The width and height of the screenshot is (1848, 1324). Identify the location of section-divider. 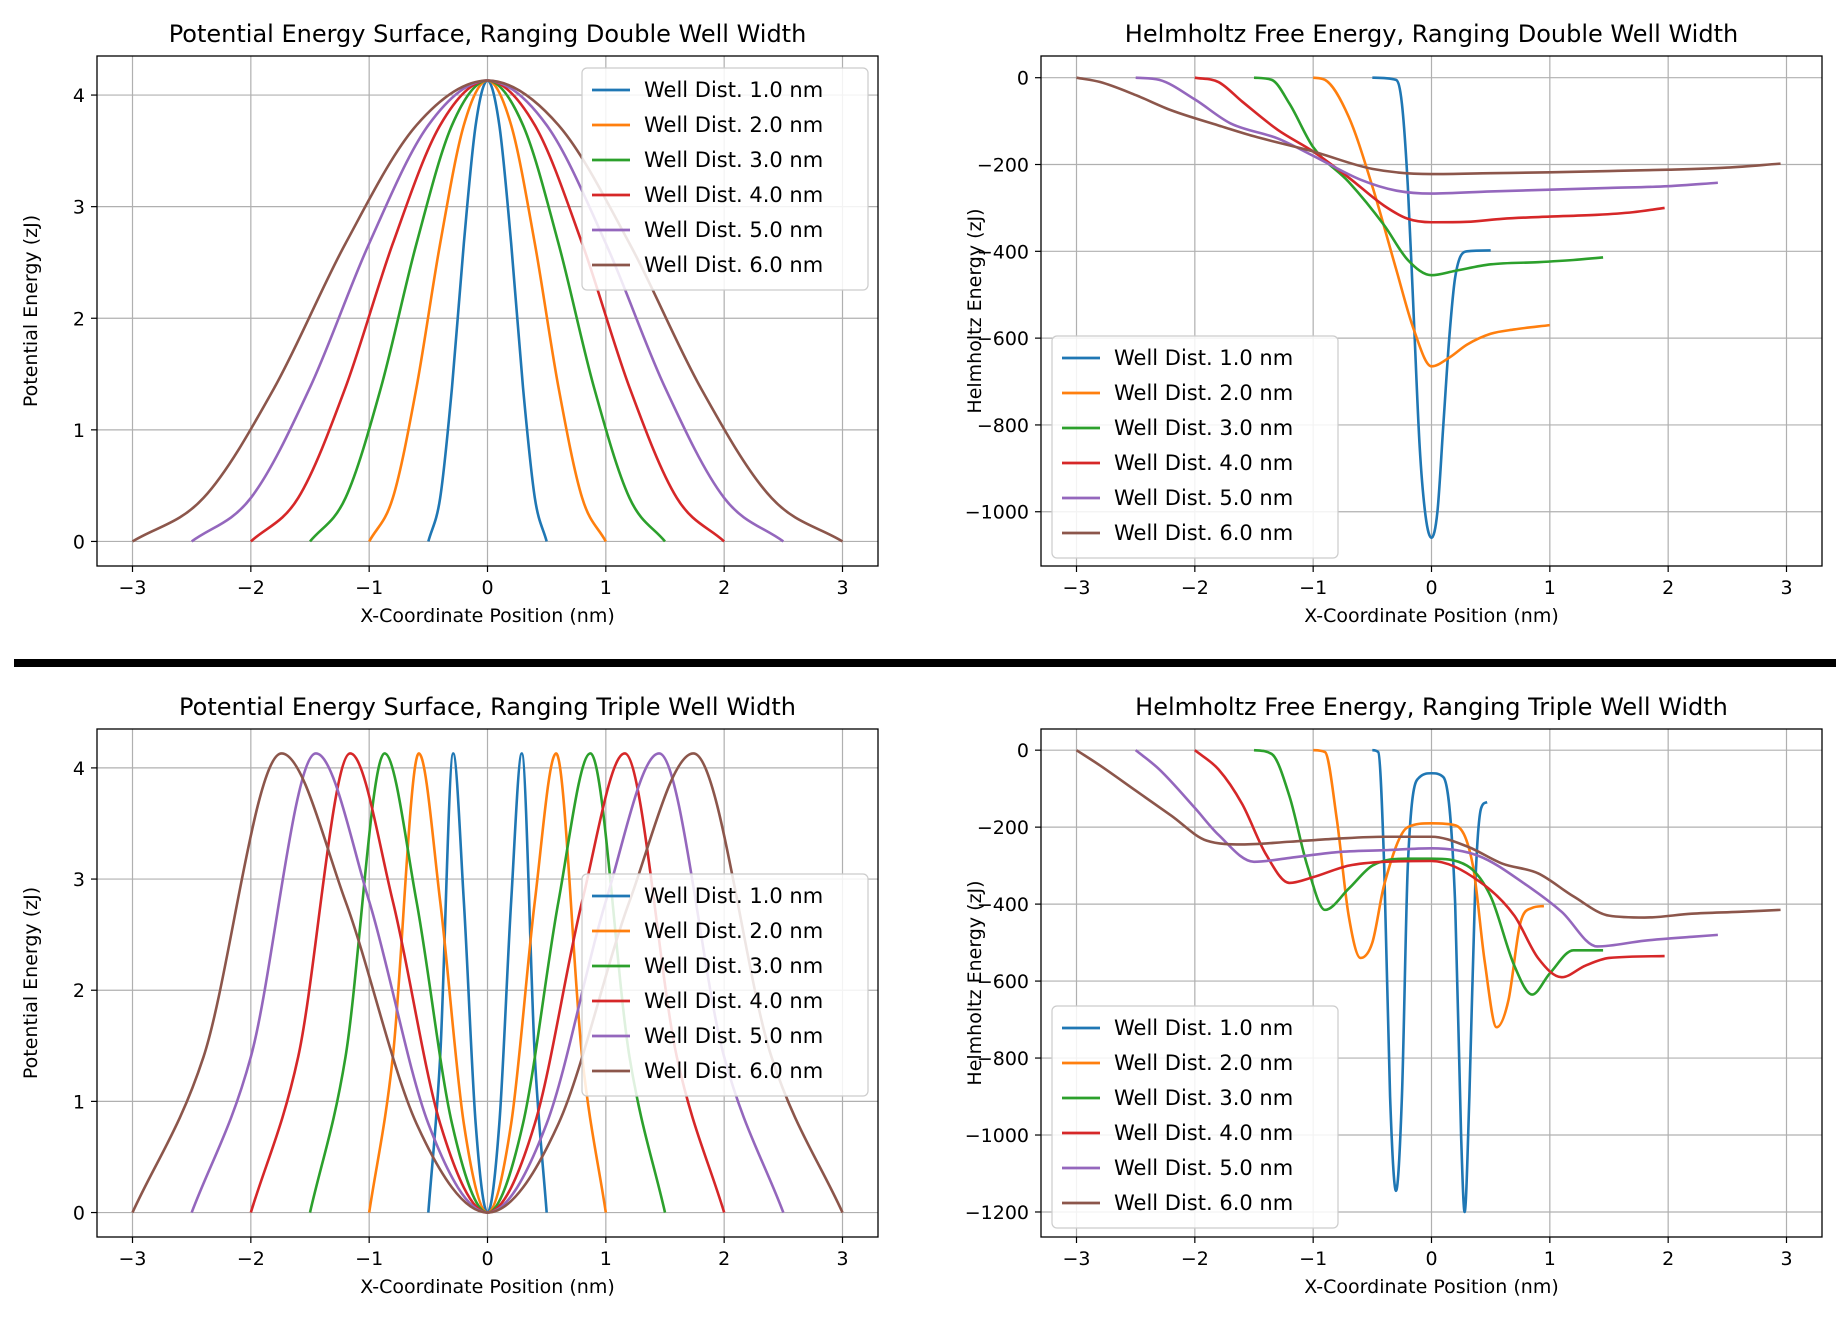
(925, 663).